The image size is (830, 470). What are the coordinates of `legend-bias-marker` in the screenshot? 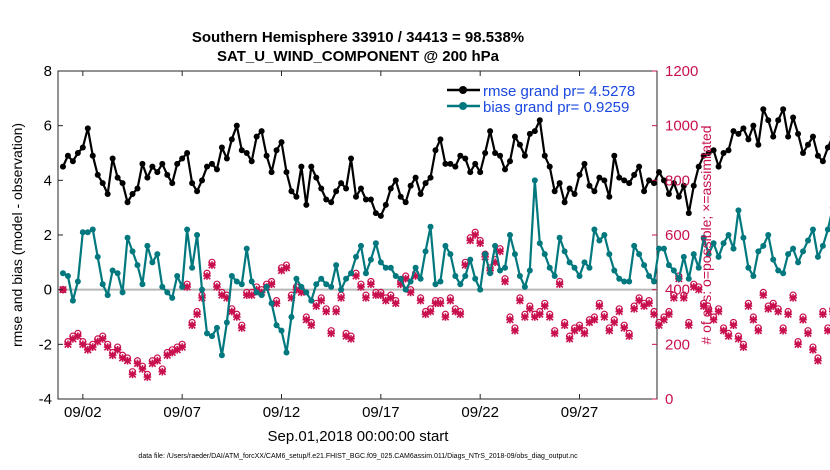 It's located at (463, 106).